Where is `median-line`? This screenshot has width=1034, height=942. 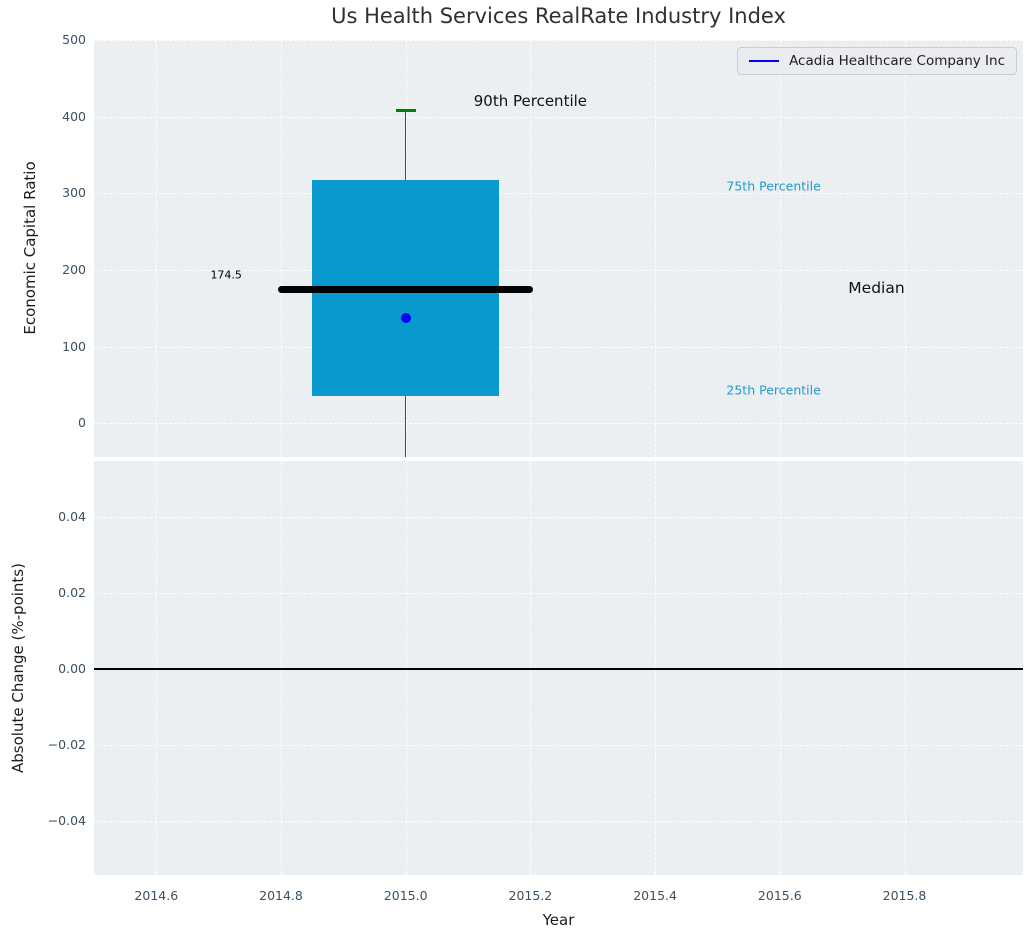 median-line is located at coordinates (405, 290).